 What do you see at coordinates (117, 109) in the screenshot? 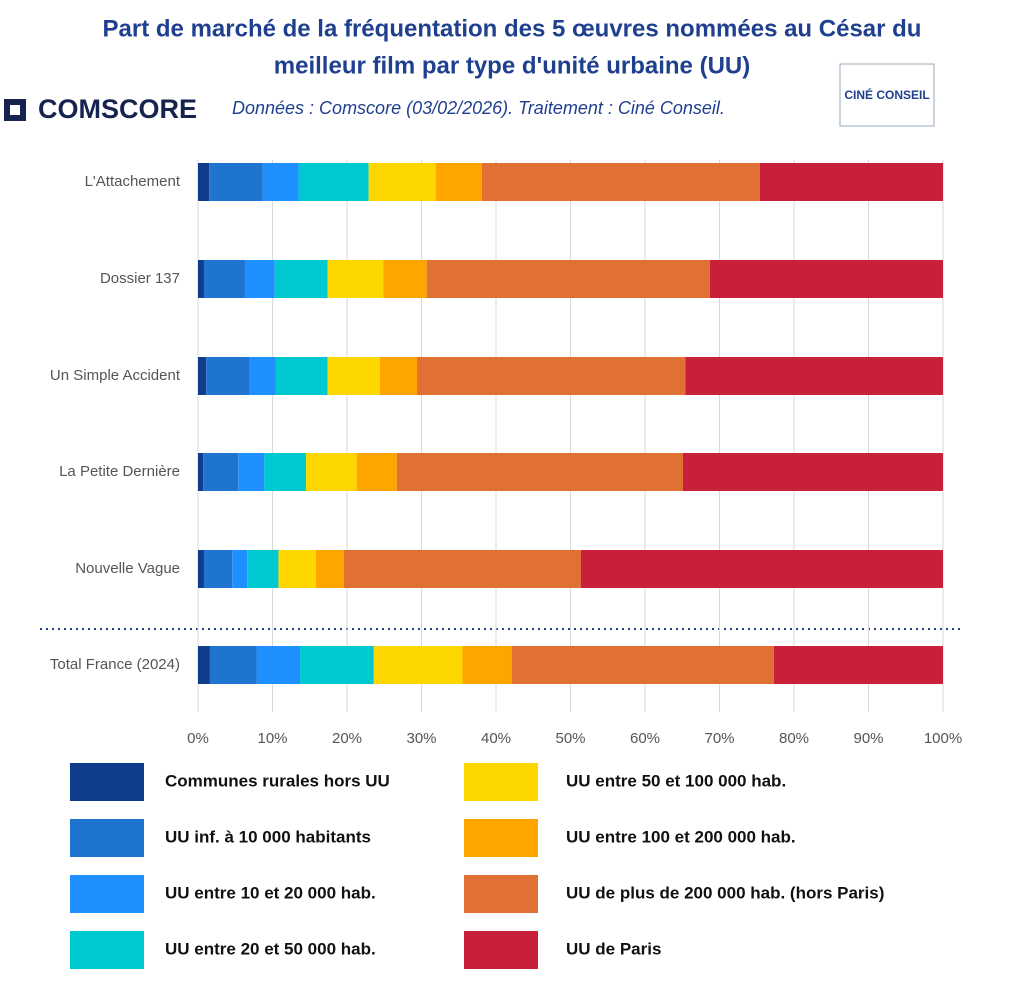
I see `logo-text: COMSCORE` at bounding box center [117, 109].